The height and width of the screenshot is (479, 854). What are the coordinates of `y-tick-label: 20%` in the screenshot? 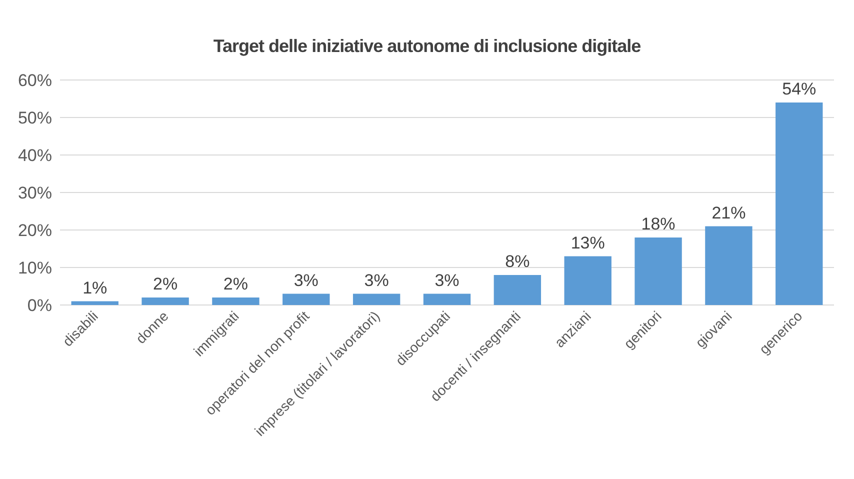 It's located at (35, 230).